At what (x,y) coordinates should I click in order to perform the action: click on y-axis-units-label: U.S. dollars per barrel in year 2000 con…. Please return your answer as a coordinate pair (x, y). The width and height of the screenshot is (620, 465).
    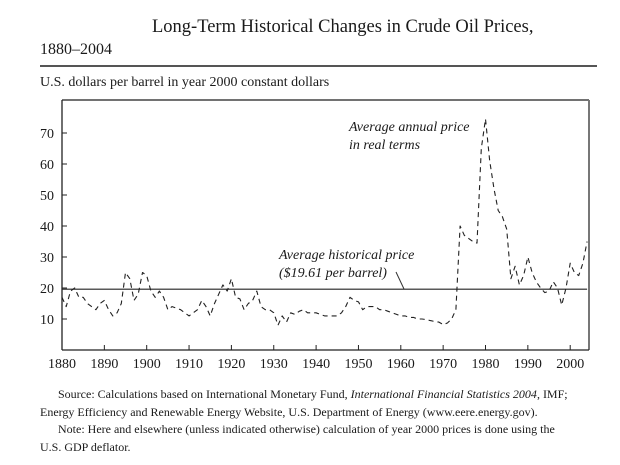
    Looking at the image, I should click on (185, 82).